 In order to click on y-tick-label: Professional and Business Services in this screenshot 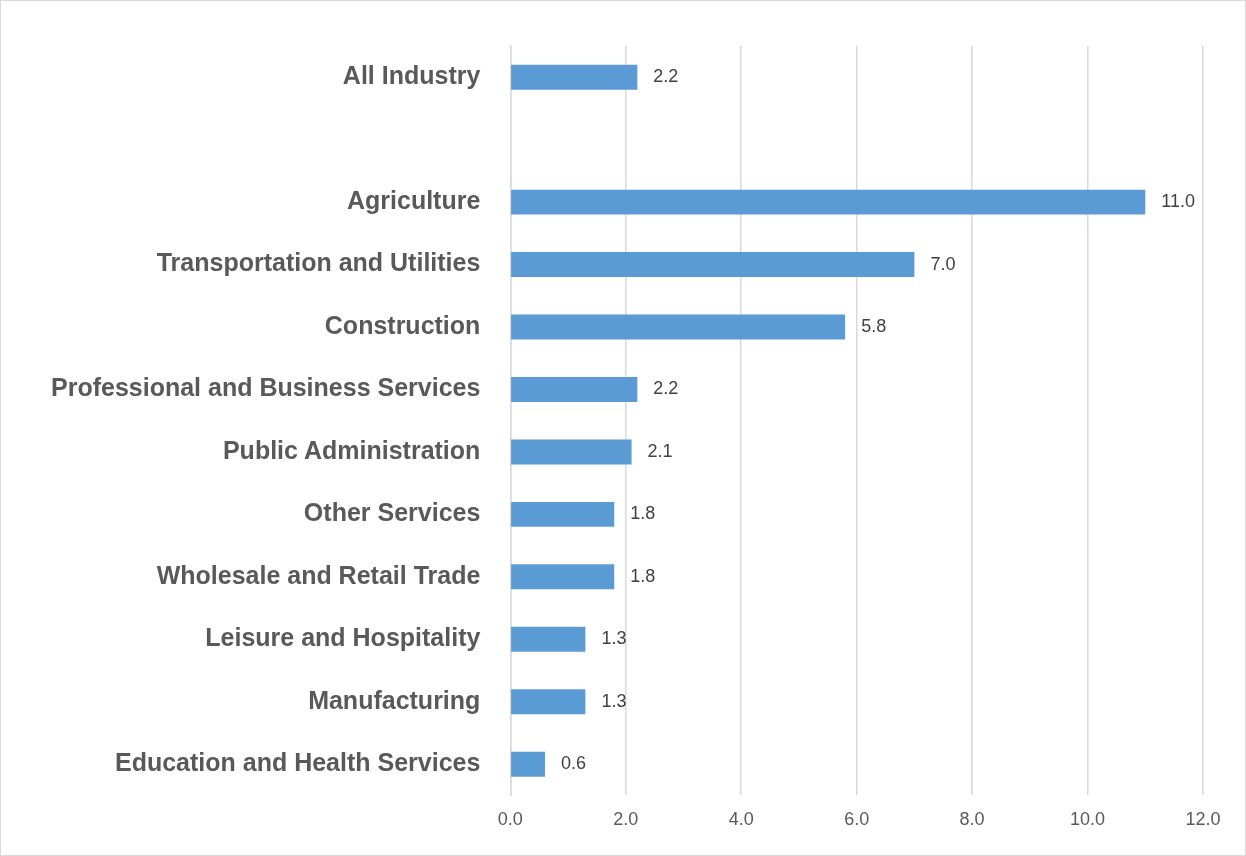, I will do `click(266, 387)`.